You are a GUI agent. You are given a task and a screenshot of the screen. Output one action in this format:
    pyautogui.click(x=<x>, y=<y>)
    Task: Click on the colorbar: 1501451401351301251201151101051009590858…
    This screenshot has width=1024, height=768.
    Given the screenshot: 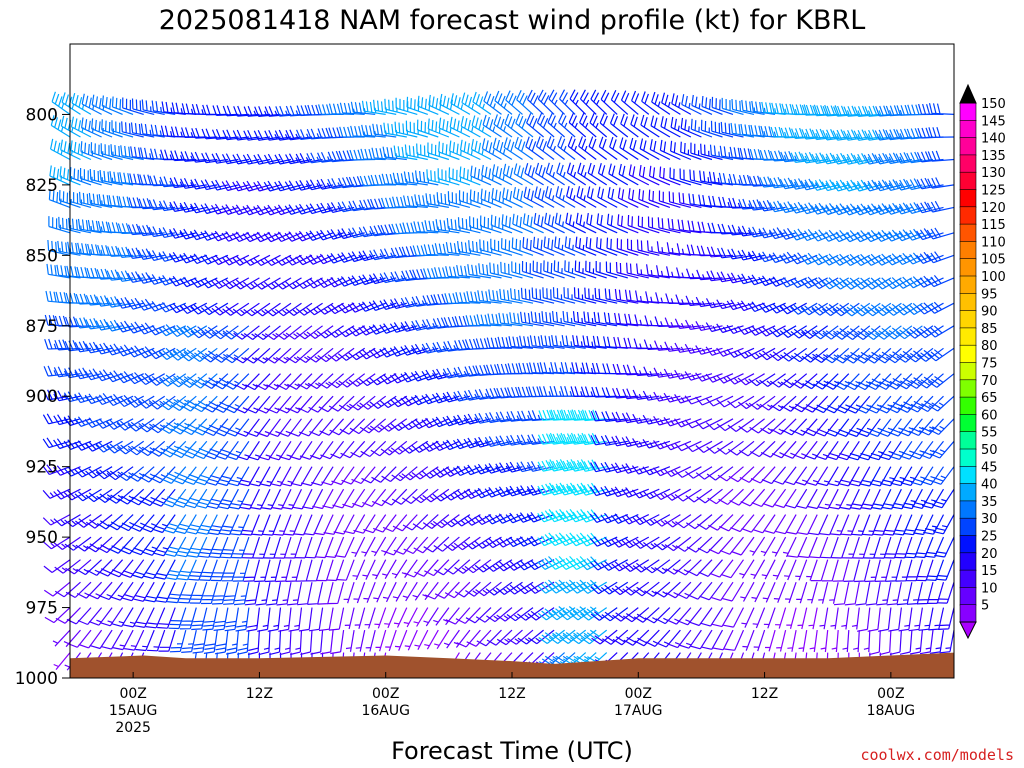 What is the action you would take?
    pyautogui.click(x=982, y=361)
    